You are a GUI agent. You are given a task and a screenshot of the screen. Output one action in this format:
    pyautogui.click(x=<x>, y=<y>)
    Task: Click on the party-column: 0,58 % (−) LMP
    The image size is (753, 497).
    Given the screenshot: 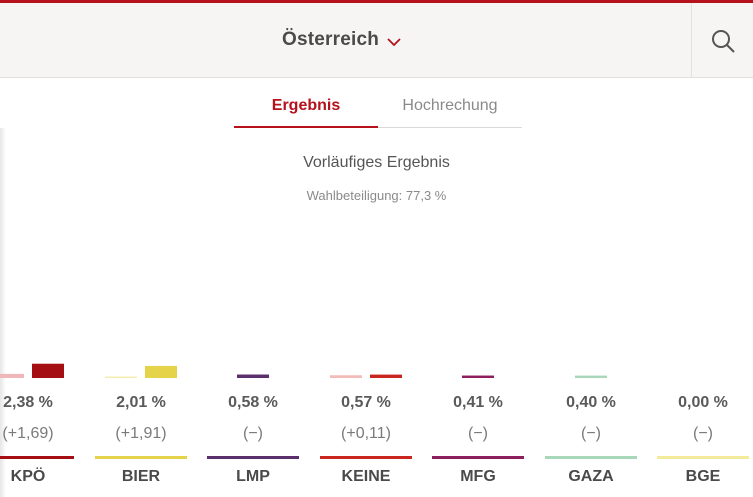 What is the action you would take?
    pyautogui.click(x=253, y=440)
    